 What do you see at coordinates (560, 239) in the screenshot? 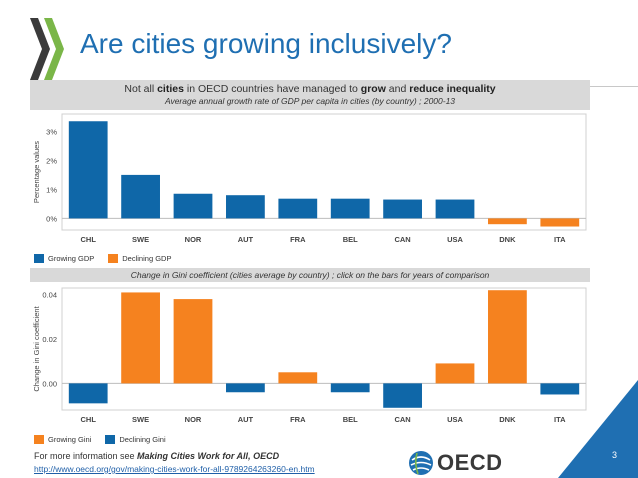
I see `gdp-x-tick-label: ITA` at bounding box center [560, 239].